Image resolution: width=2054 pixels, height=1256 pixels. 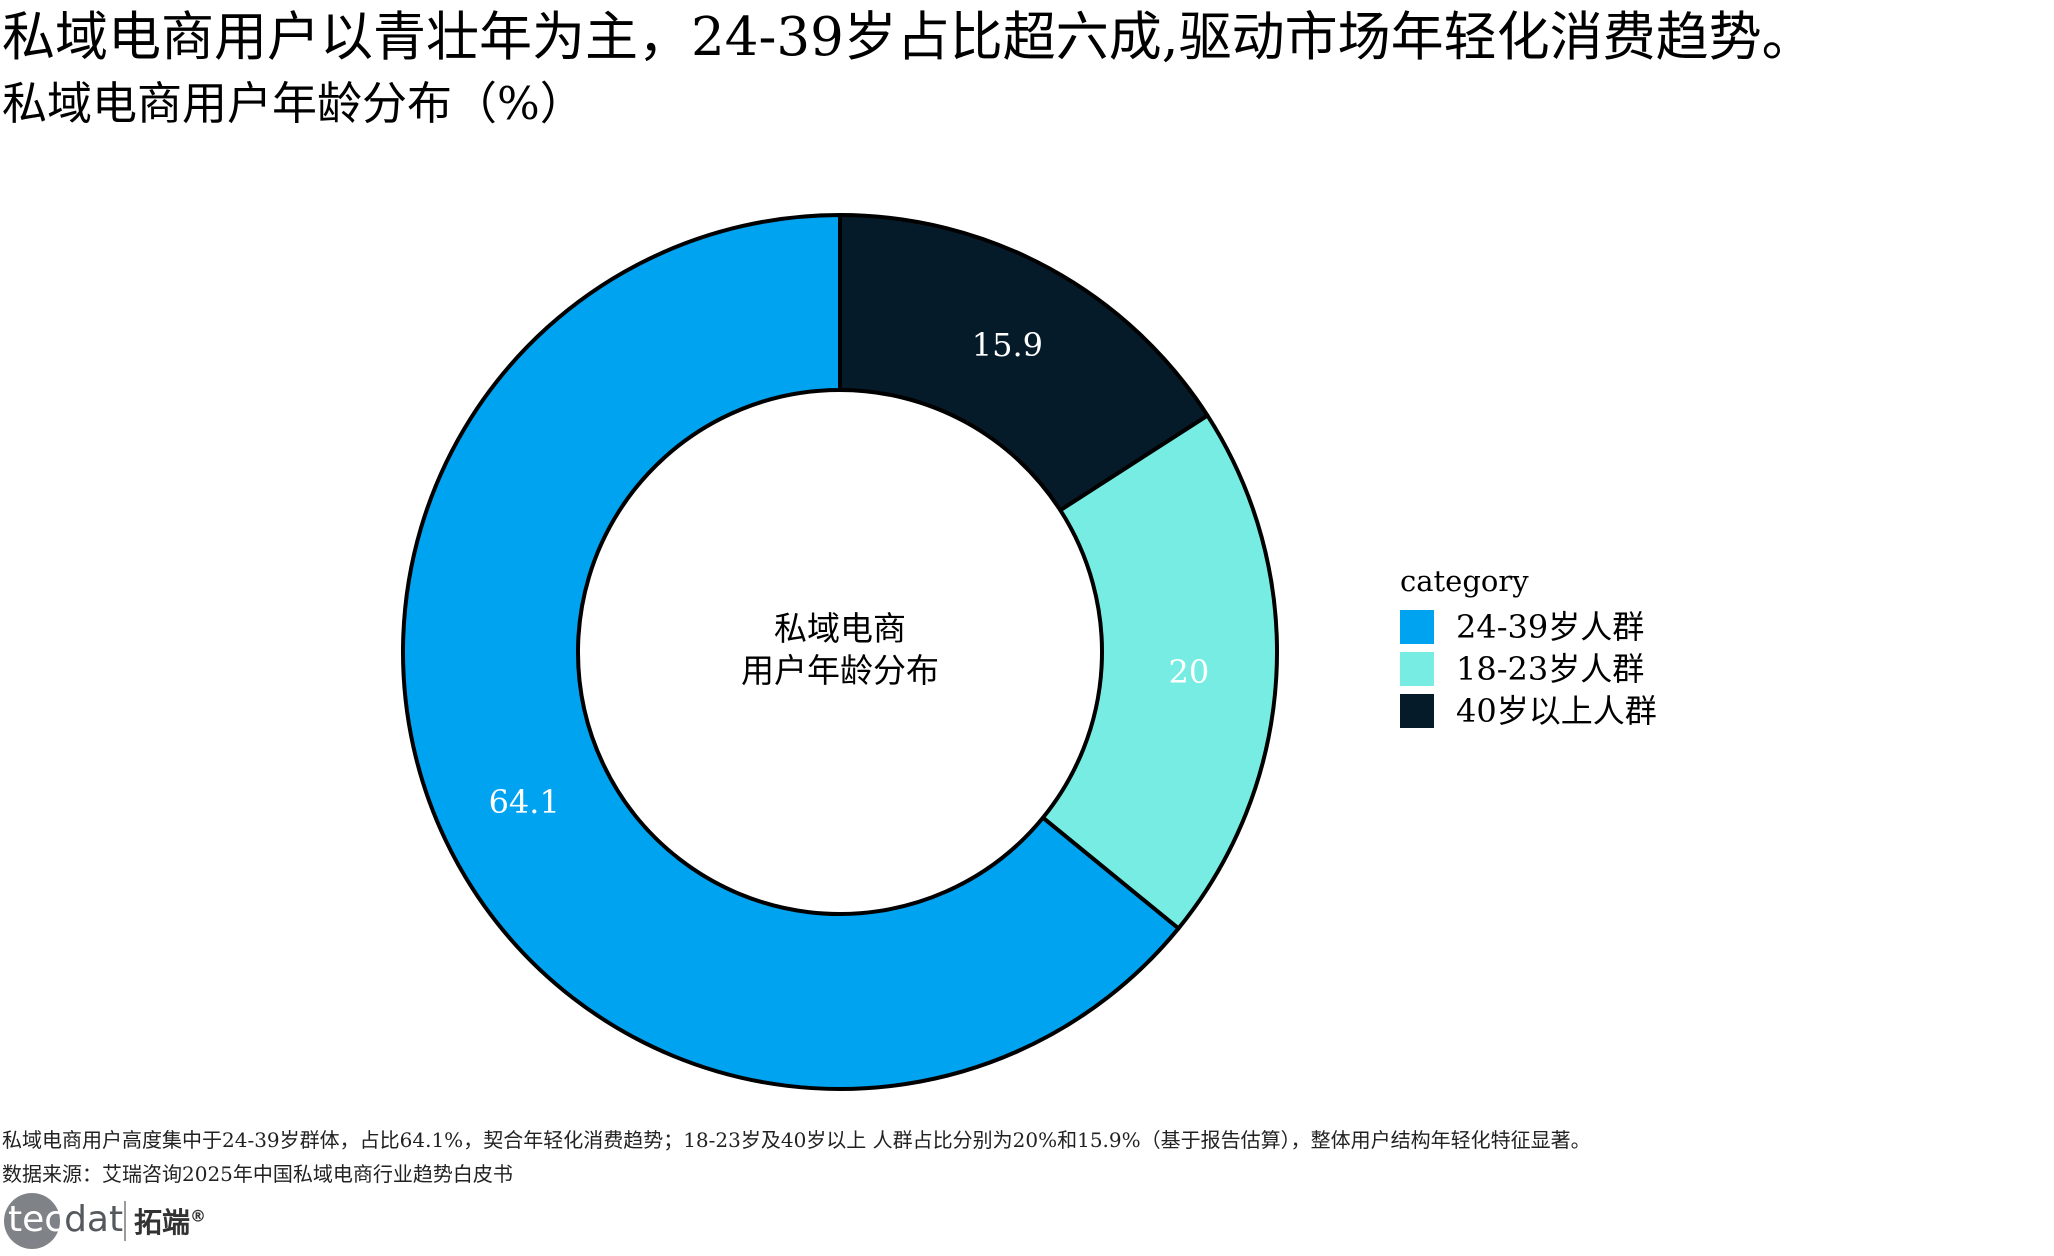 I want to click on legend-item-0: 24-39岁人群, so click(x=1528, y=627).